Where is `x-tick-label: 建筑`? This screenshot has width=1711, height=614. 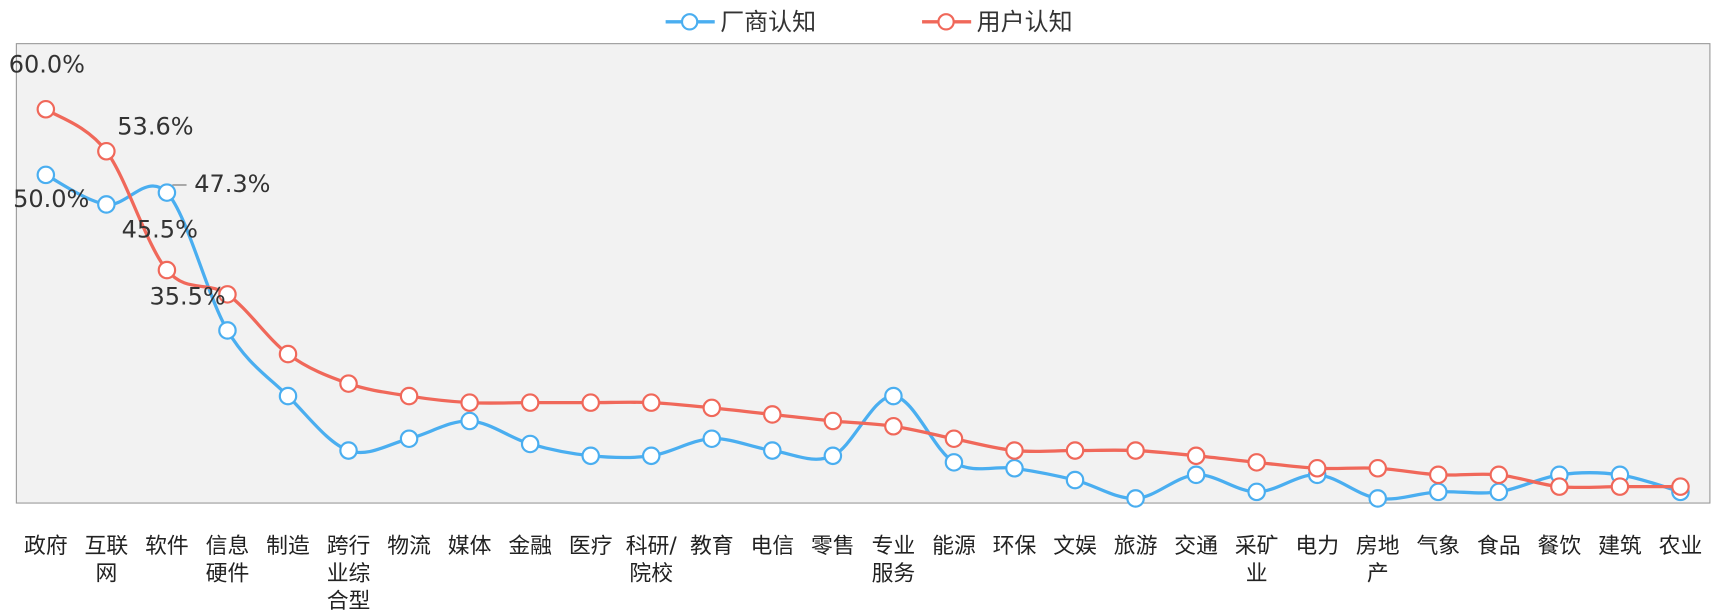
x-tick-label: 建筑 is located at coordinates (1620, 545).